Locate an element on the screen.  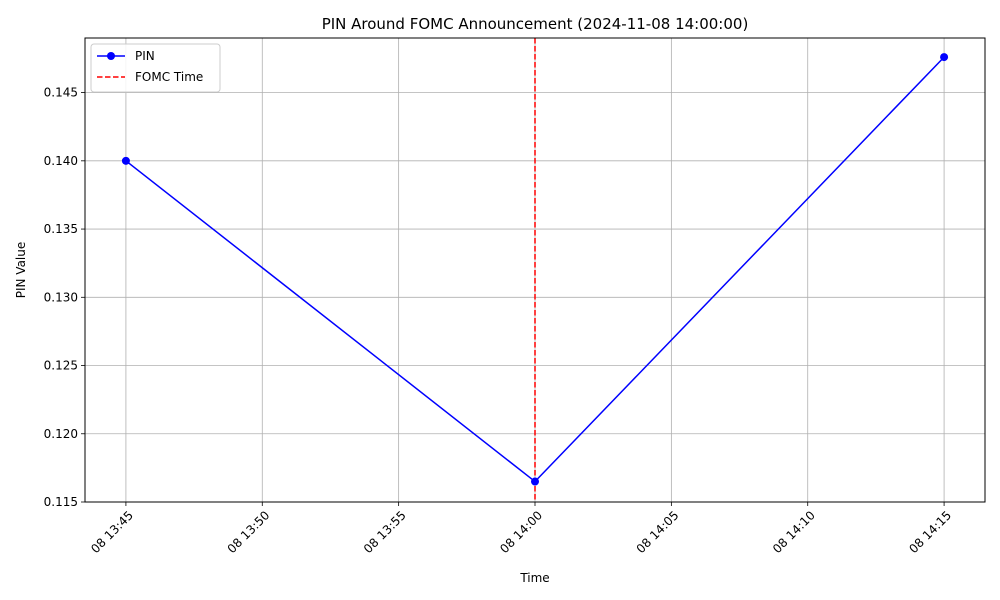
x-tick-label: 08 14:05 is located at coordinates (658, 532).